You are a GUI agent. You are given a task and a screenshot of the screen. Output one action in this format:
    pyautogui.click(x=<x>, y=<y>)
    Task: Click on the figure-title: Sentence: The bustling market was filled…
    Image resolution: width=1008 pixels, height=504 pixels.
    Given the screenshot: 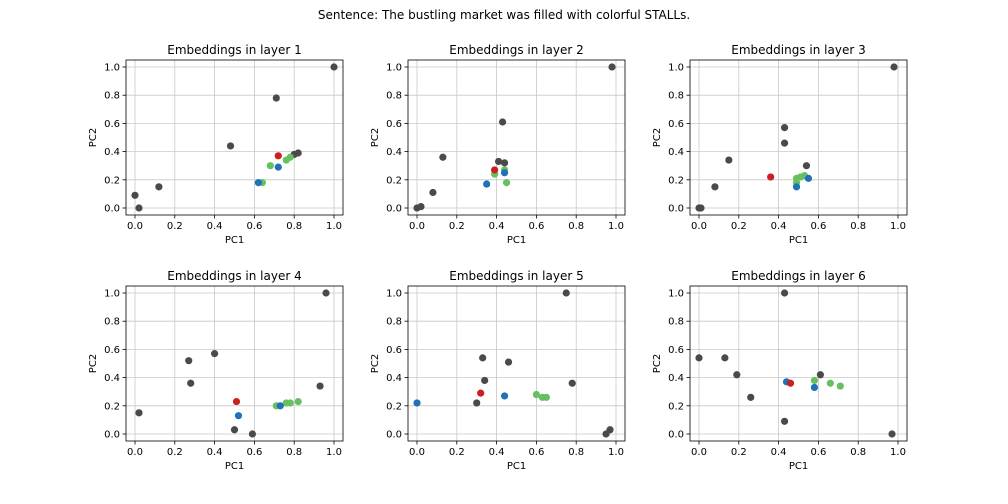 What is the action you would take?
    pyautogui.click(x=504, y=15)
    